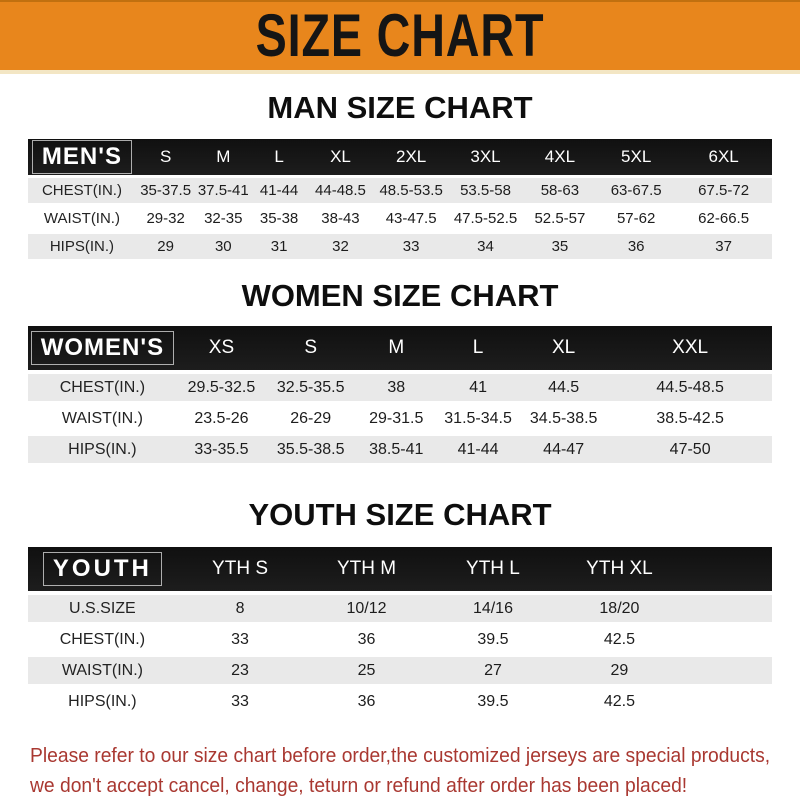 This screenshot has height=801, width=800. I want to click on table-row: HIPS(IN.) 33 36 39.5 42.5, so click(400, 701).